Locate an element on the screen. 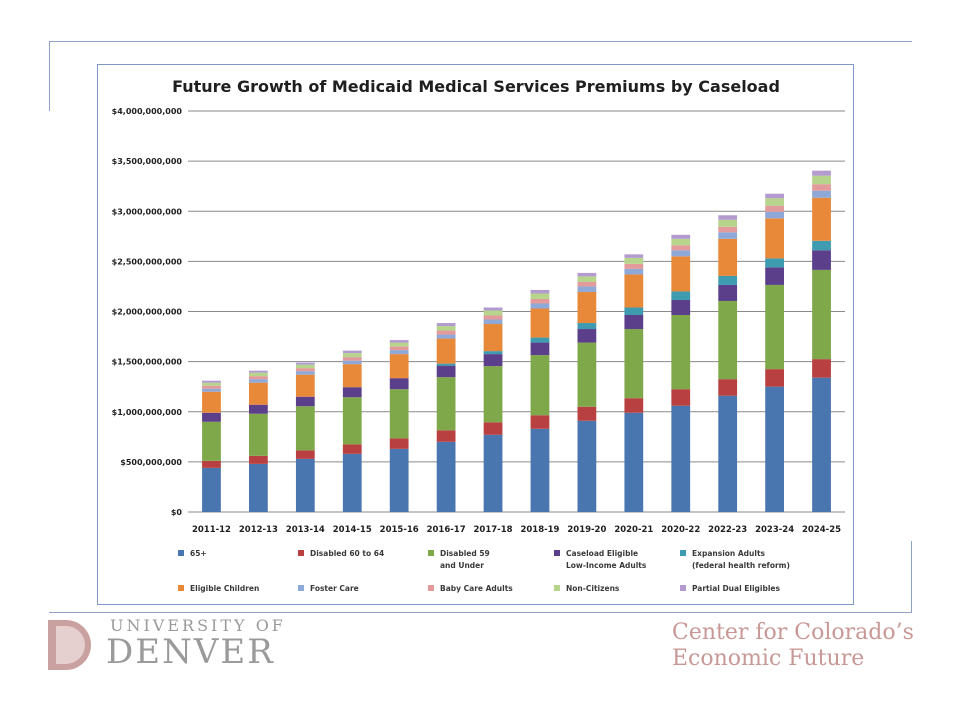 Image resolution: width=960 pixels, height=720 pixels. legend-label: Disabled 59 is located at coordinates (465, 553).